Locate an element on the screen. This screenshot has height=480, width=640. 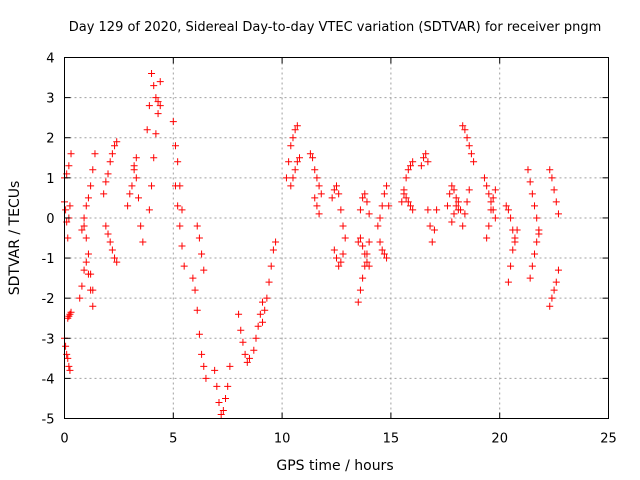
series-arc-9b is located at coordinates (258, 326).